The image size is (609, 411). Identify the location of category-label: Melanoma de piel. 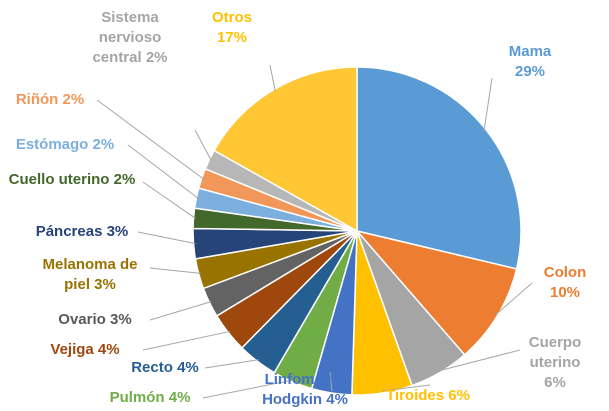
(90, 274).